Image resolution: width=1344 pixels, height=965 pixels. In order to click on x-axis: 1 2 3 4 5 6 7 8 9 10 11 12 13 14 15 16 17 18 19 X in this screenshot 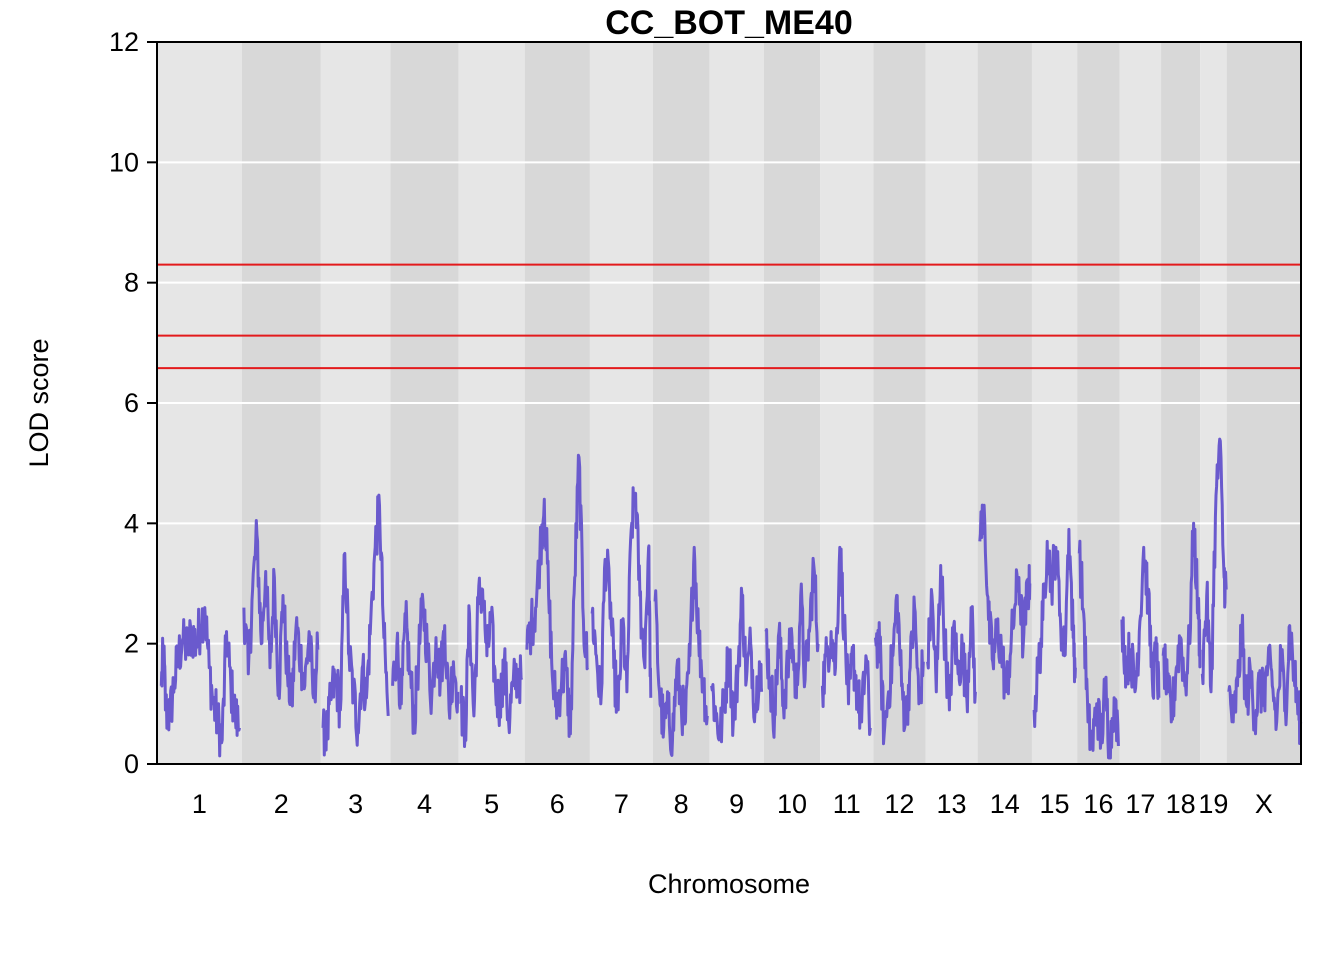, I will do `click(732, 804)`.